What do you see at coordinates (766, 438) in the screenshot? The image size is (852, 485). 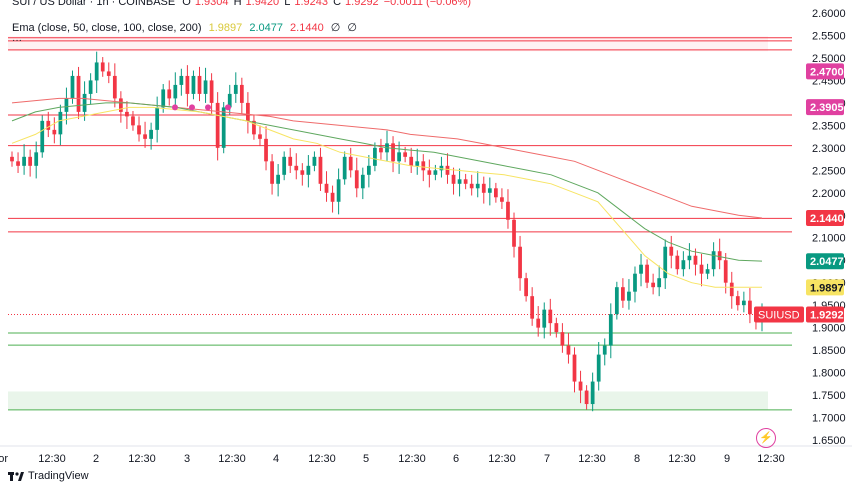 I see `lightning-icon: ⚡` at bounding box center [766, 438].